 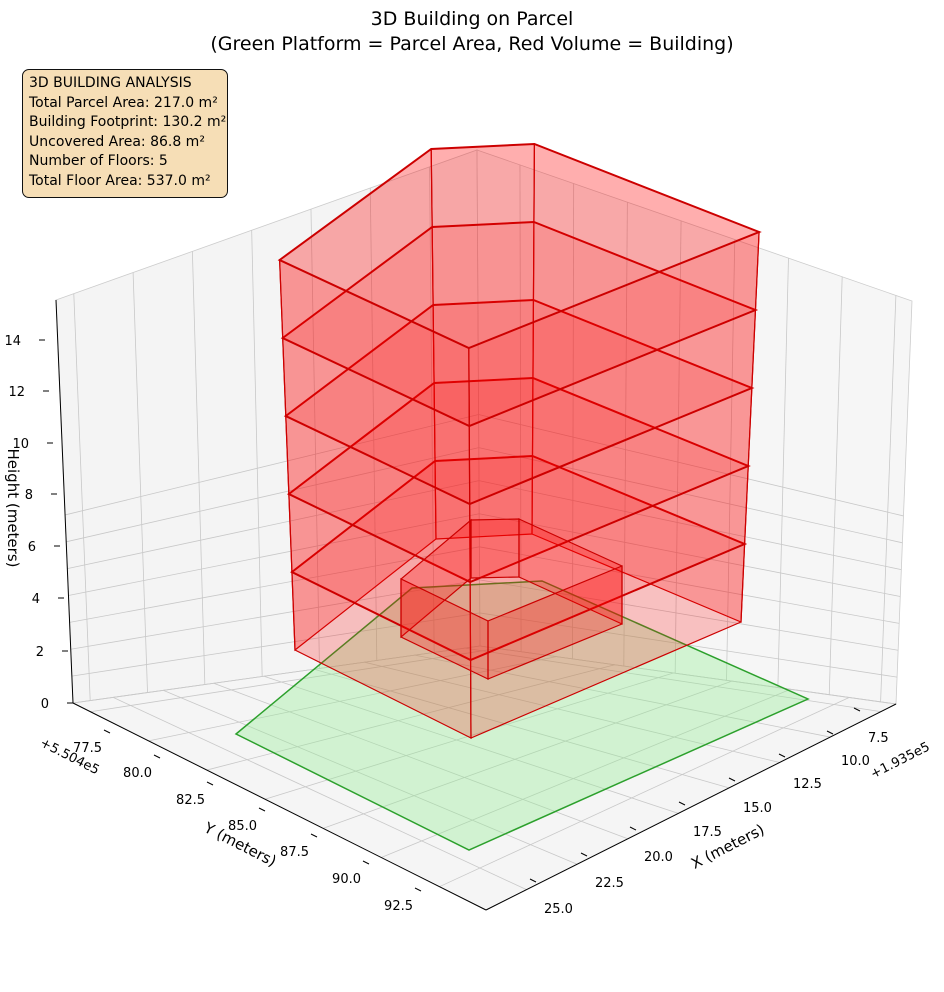 What do you see at coordinates (29, 495) in the screenshot?
I see `z-tick-label: 8` at bounding box center [29, 495].